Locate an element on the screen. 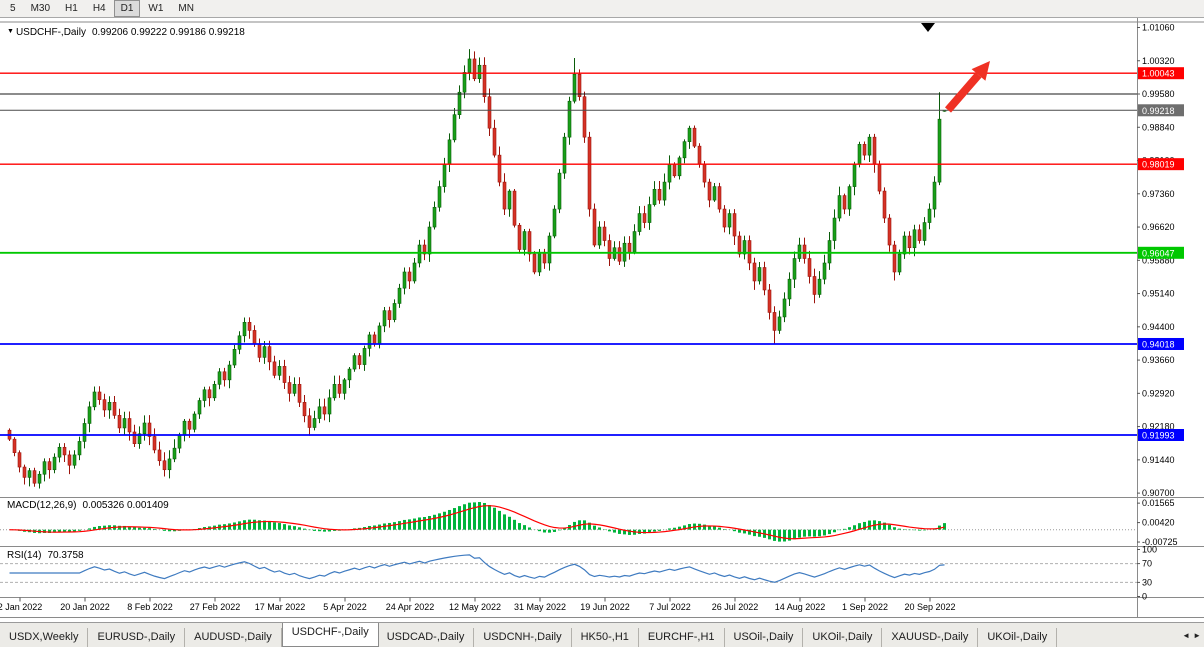  date-axis-label: 20 Sep 2022 is located at coordinates (929, 607).